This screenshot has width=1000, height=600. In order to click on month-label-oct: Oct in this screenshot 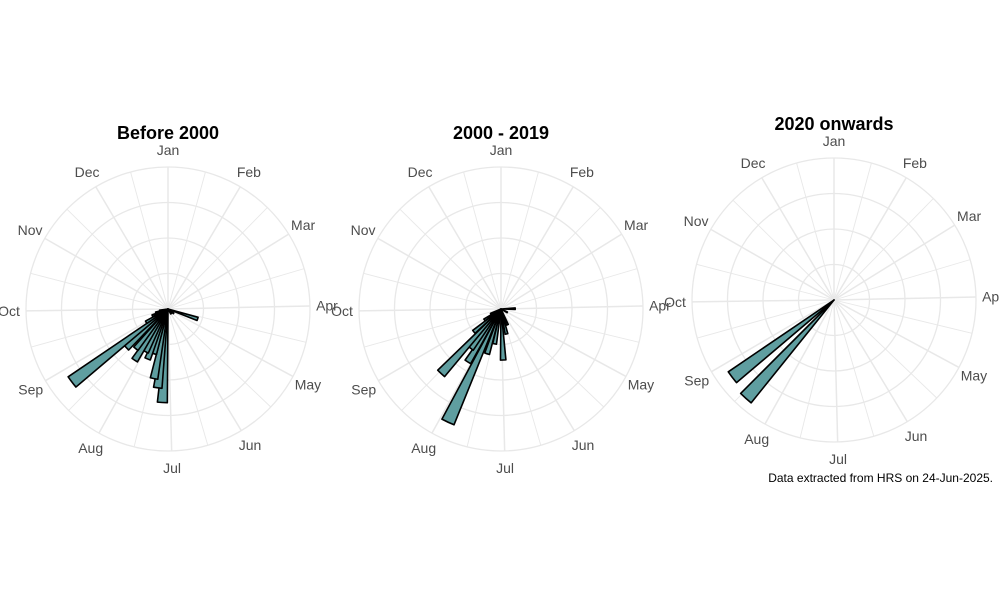, I will do `click(342, 311)`.